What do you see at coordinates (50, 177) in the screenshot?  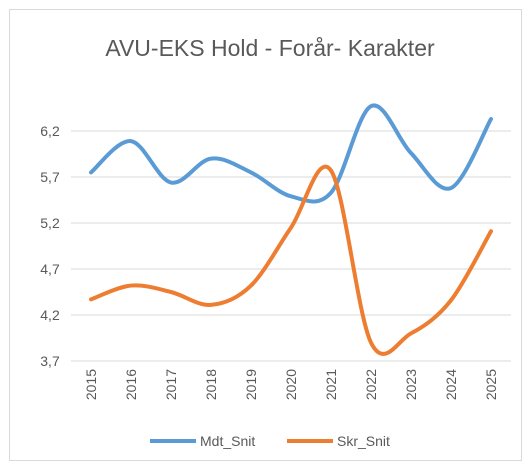 I see `y-tick-label: 5,7` at bounding box center [50, 177].